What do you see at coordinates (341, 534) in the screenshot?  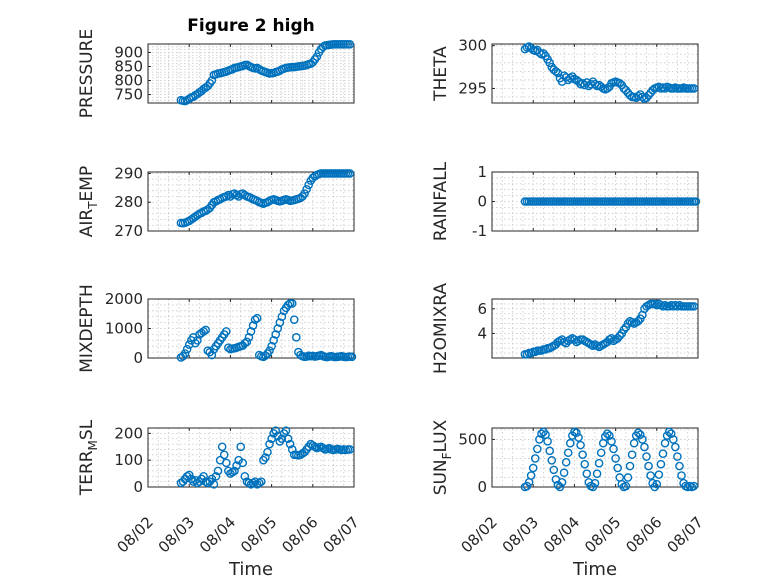 I see `x-tick-label: 08/07` at bounding box center [341, 534].